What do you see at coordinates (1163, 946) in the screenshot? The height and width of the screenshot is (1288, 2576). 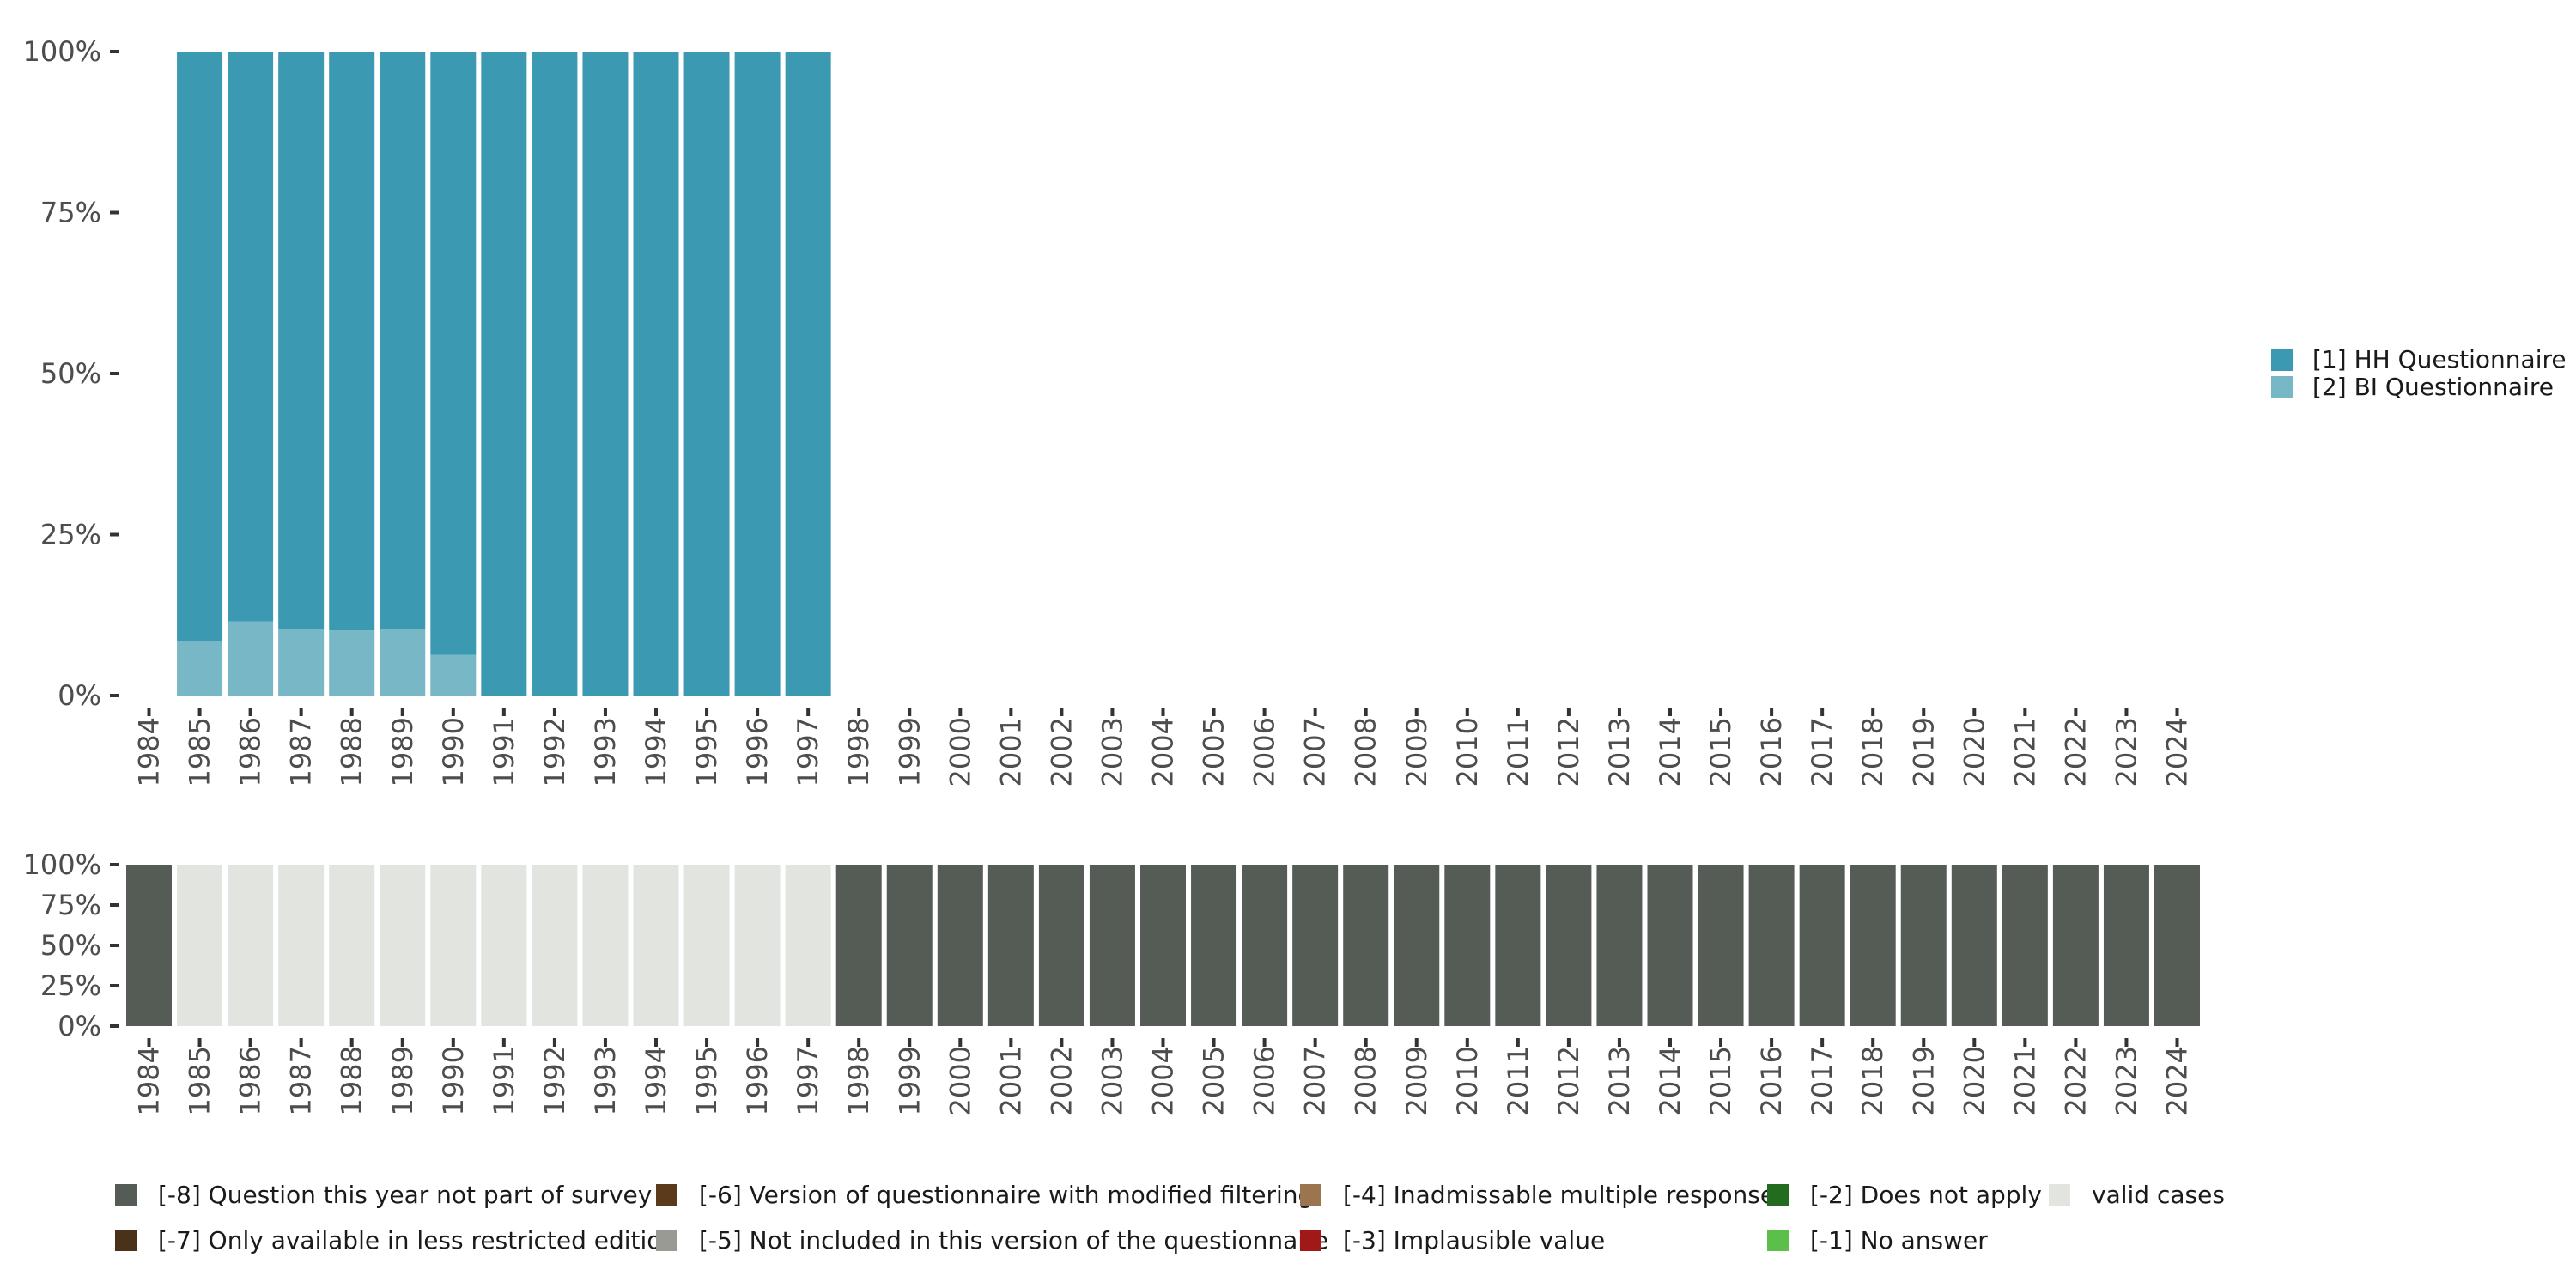 I see `bottom-bar-2004-8-question-this-year-not-part-of-survey` at bounding box center [1163, 946].